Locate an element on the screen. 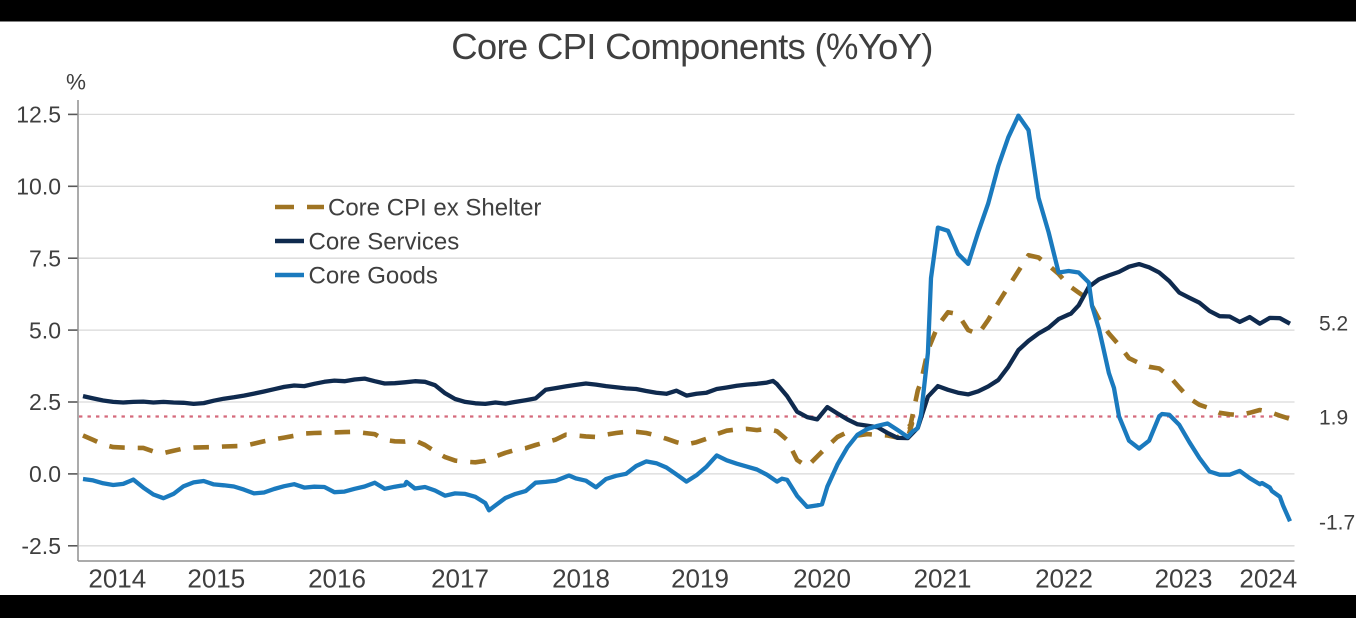 The image size is (1356, 618). svg-text: -2.5 is located at coordinates (41, 546).